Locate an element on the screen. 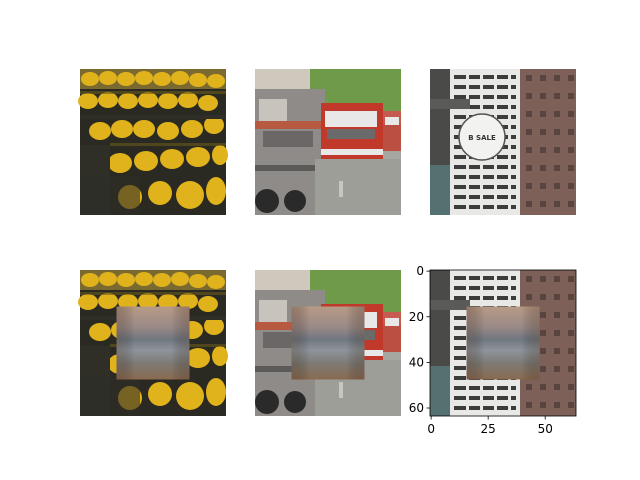 This screenshot has height=480, width=640. axes-frame is located at coordinates (503, 343).